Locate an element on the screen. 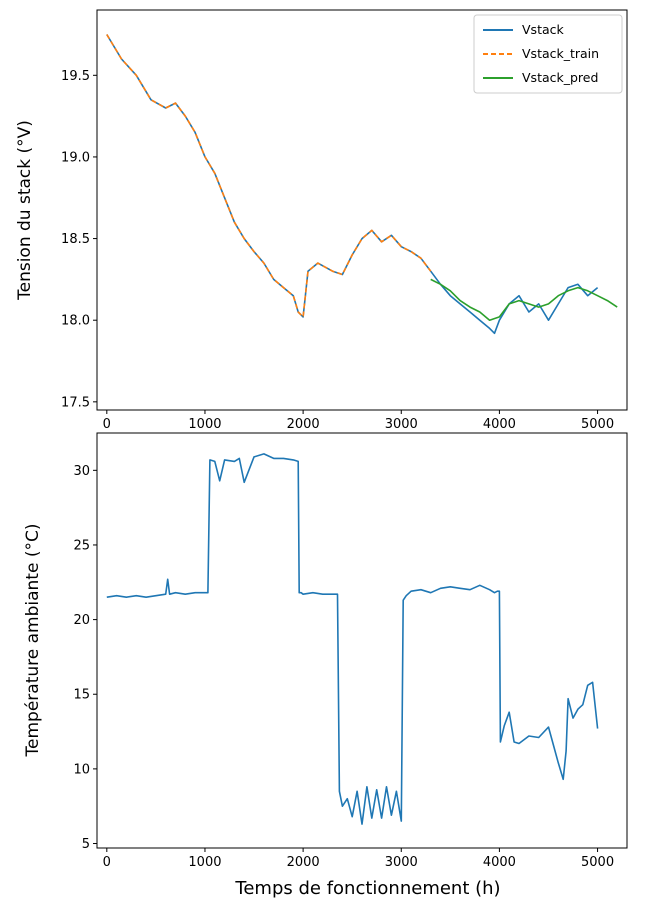  y-tick-label: 10 is located at coordinates (81, 769).